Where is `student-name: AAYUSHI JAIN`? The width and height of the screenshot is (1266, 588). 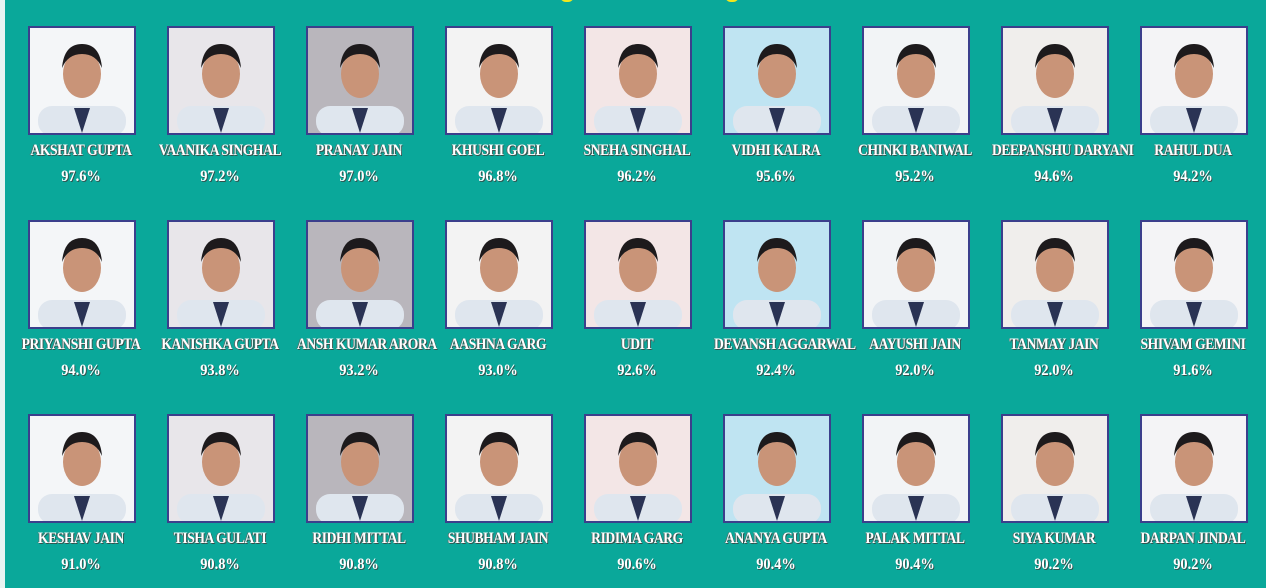 student-name: AAYUSHI JAIN is located at coordinates (915, 344).